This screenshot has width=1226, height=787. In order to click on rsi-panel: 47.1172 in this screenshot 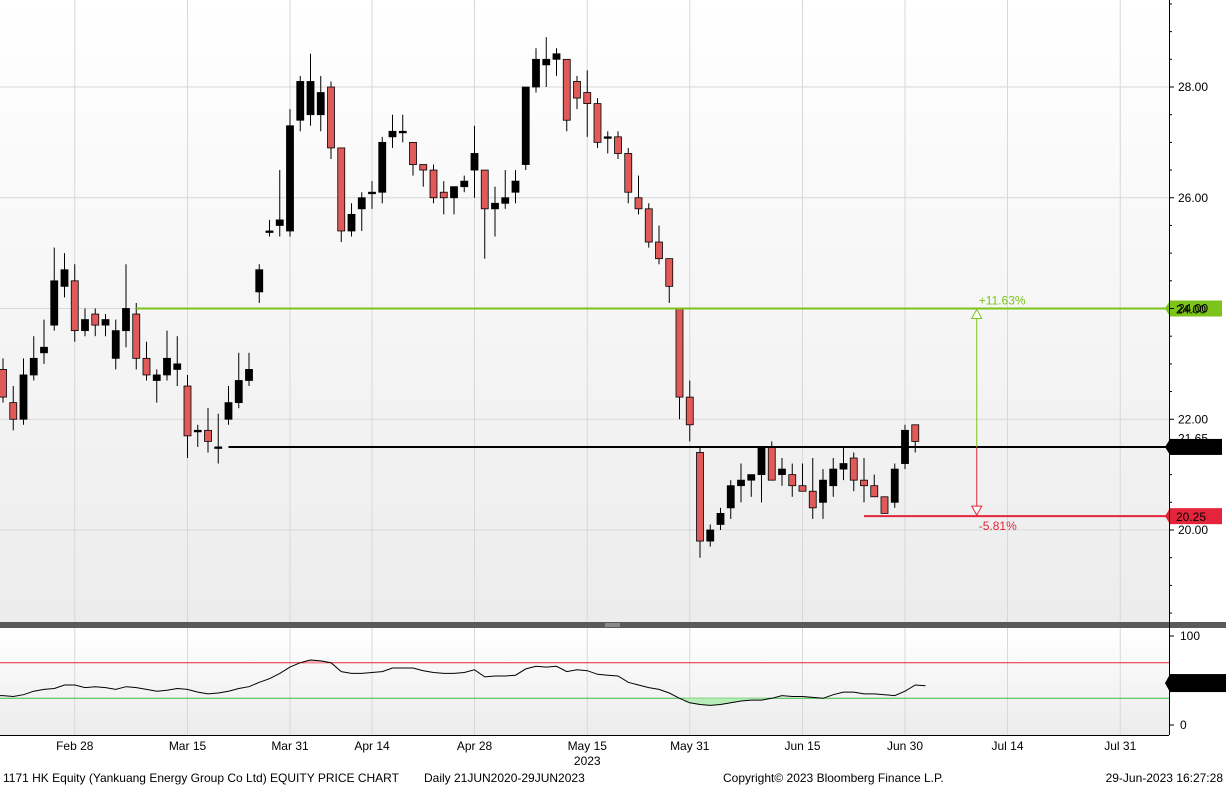, I will do `click(613, 682)`.